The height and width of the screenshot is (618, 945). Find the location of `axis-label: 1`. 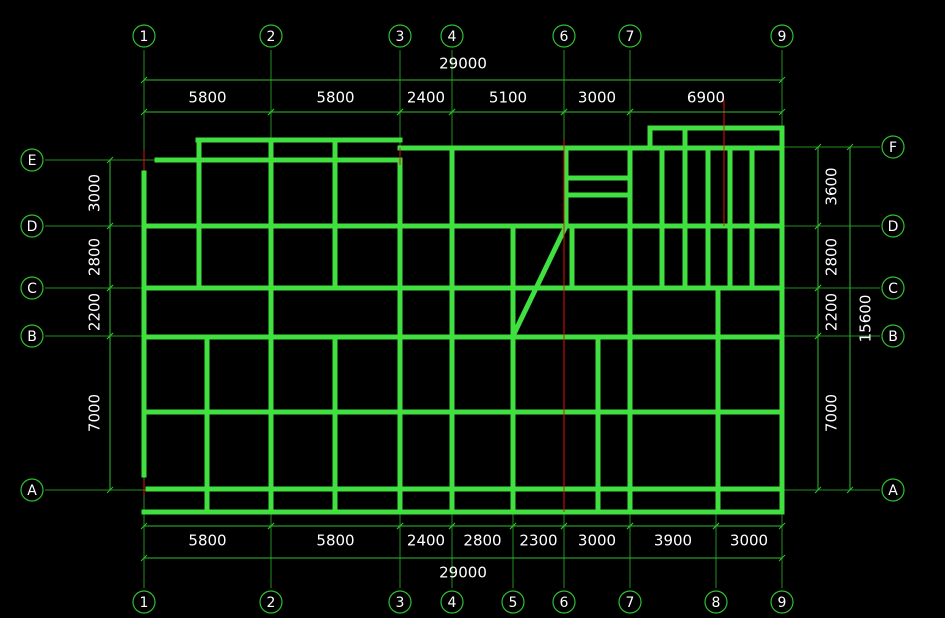

axis-label: 1 is located at coordinates (144, 603).